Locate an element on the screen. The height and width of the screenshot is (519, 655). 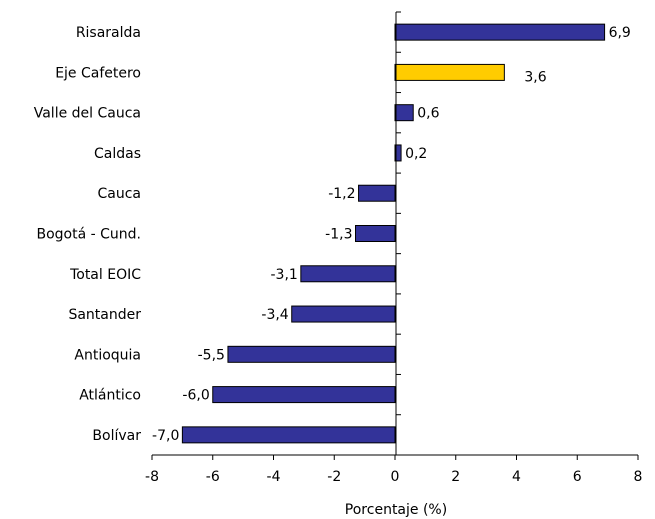
data-label: -7,0 is located at coordinates (165, 436).